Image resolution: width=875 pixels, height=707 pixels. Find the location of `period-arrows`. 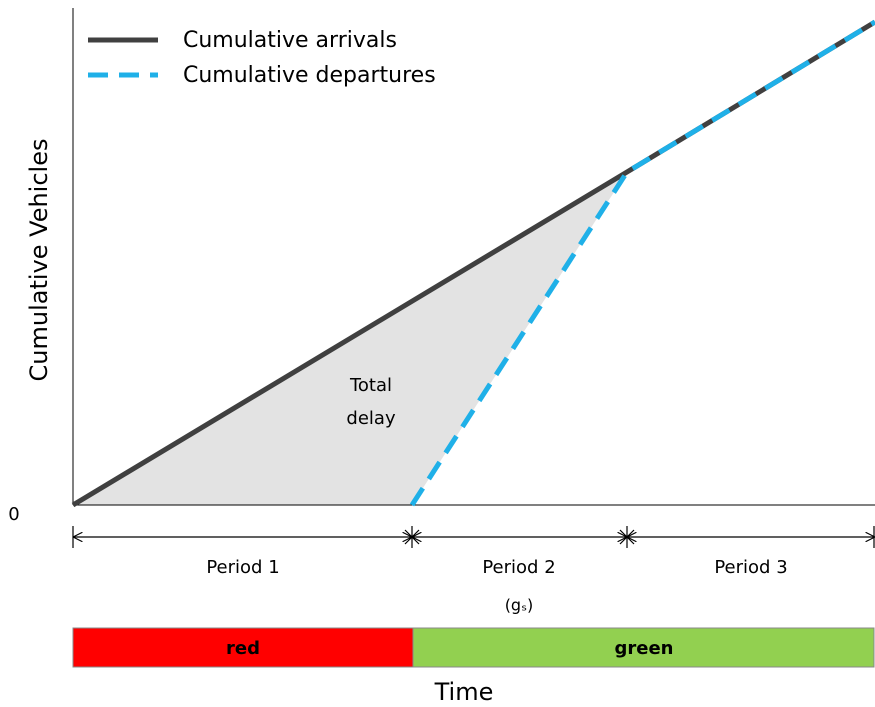

period-arrows is located at coordinates (473, 537).